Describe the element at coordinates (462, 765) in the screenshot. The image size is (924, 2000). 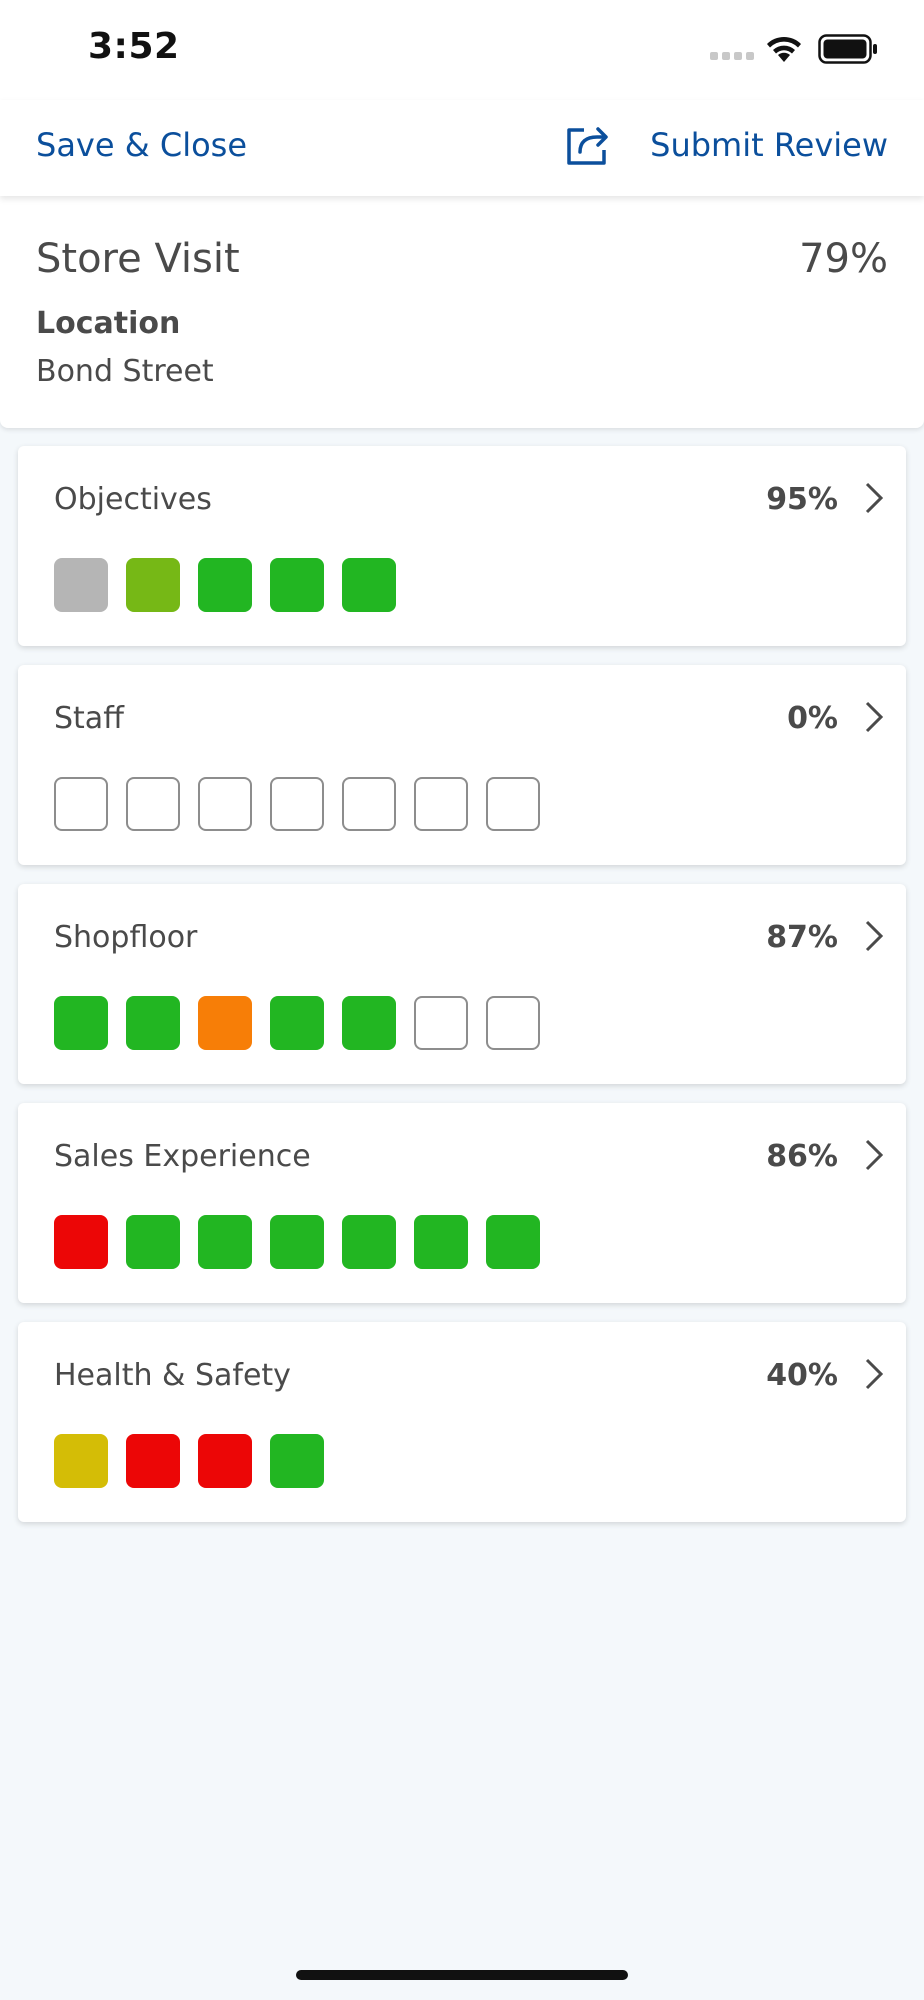
I see `section-staff: Staff 0%` at that location.